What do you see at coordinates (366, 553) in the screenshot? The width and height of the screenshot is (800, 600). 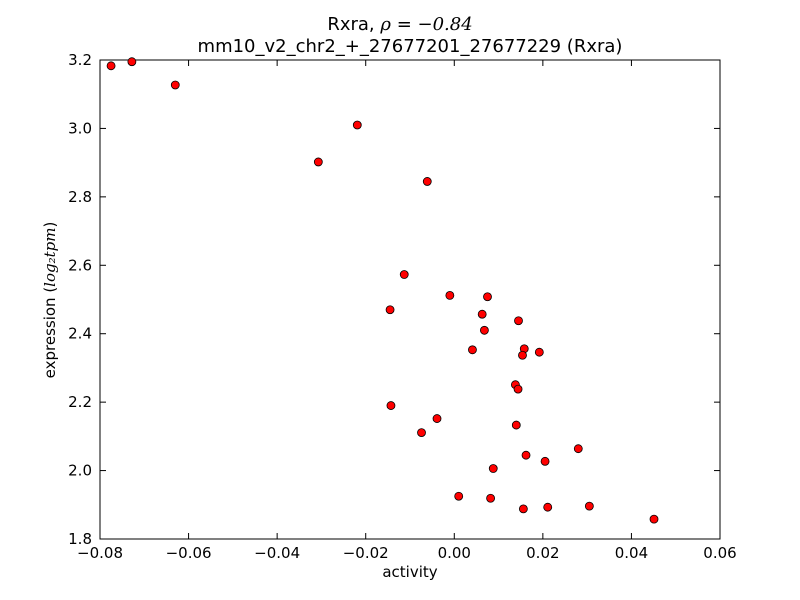 I see `x-tick-label: −0.02` at bounding box center [366, 553].